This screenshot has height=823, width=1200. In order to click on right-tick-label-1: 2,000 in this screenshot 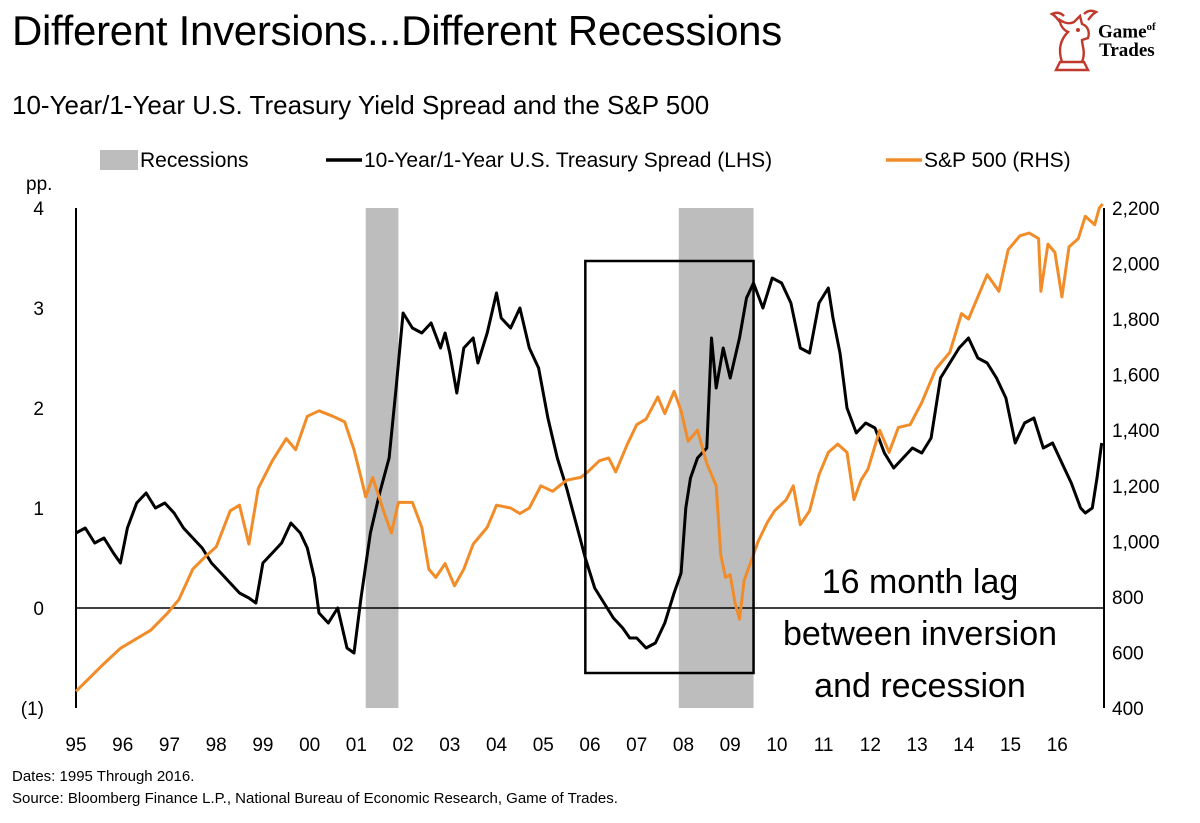, I will do `click(1136, 265)`.